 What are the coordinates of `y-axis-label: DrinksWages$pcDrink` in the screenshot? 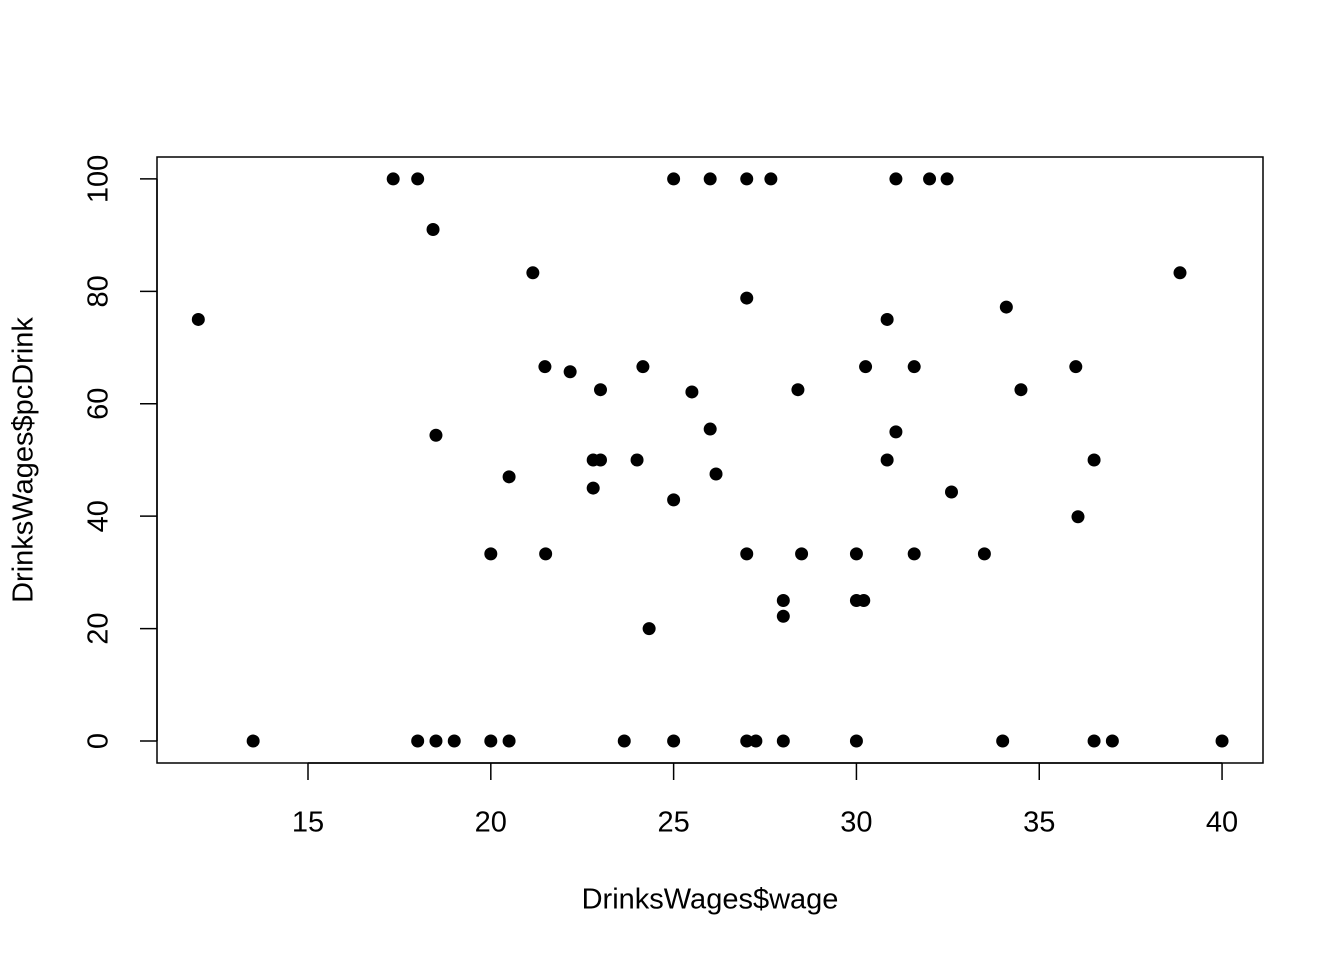 It's located at (24, 460).